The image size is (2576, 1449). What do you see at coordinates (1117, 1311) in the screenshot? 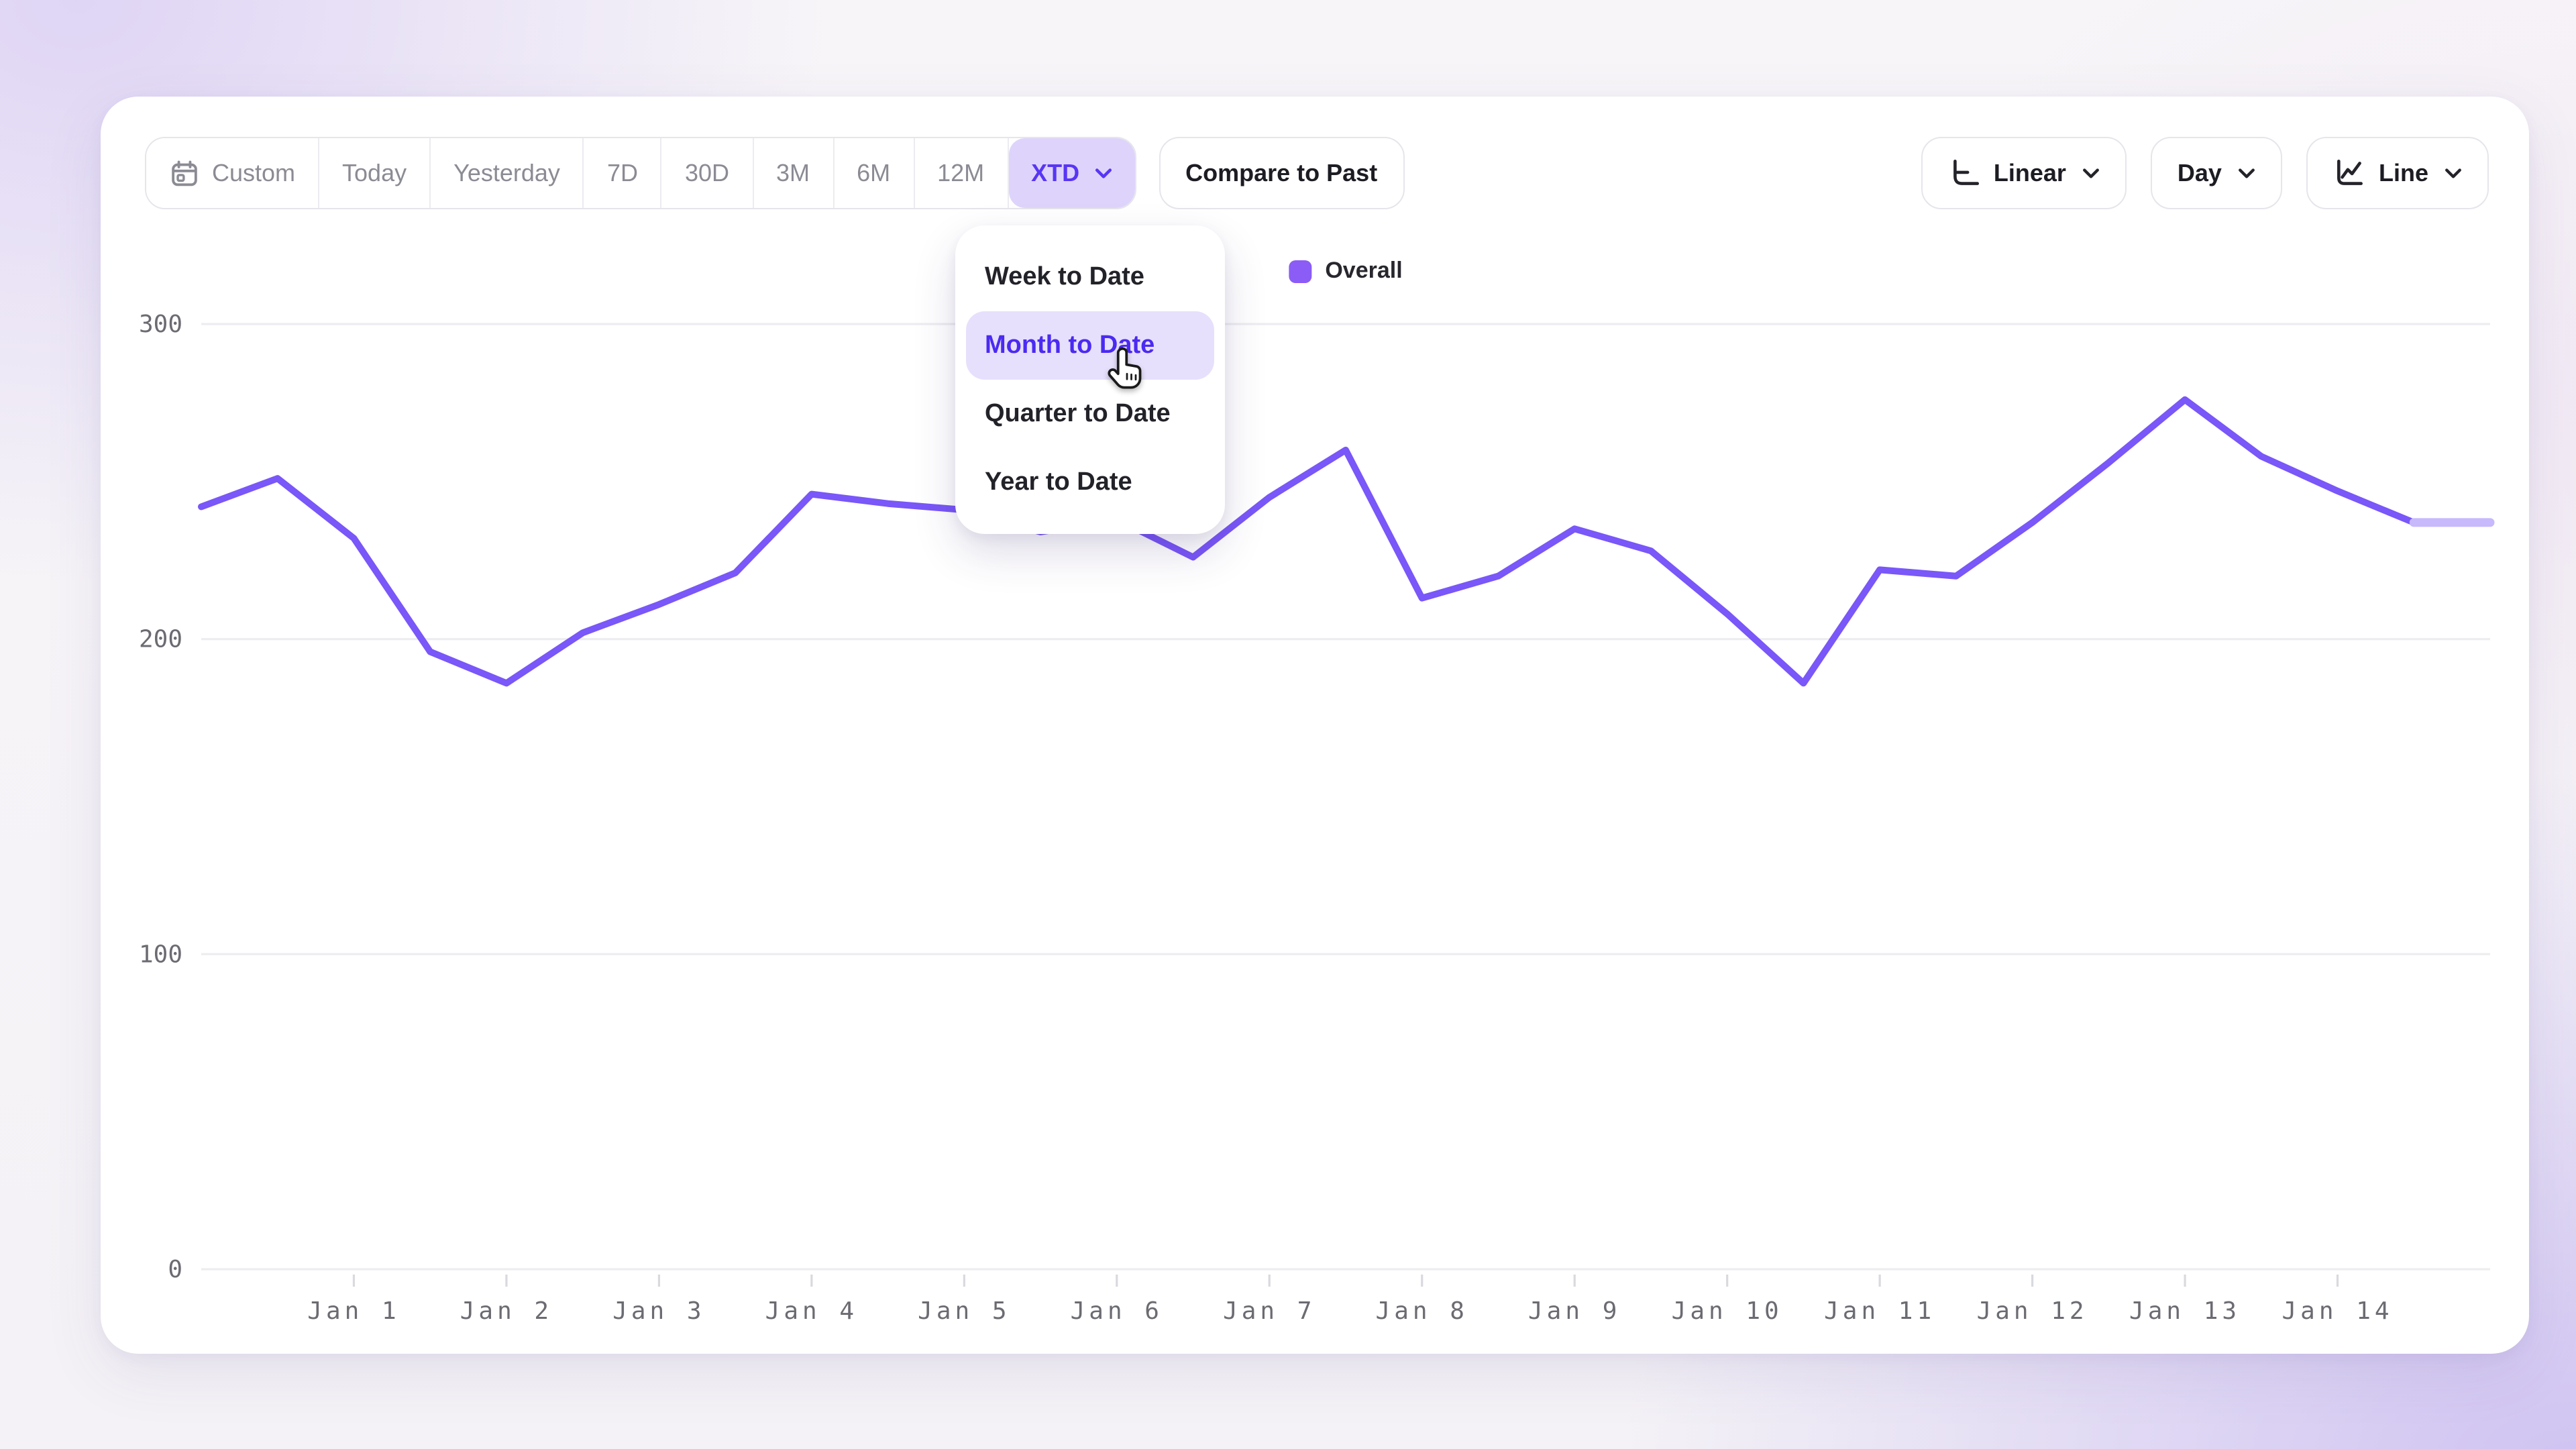
I see `x-axis-label-jan-6: Jan 6` at bounding box center [1117, 1311].